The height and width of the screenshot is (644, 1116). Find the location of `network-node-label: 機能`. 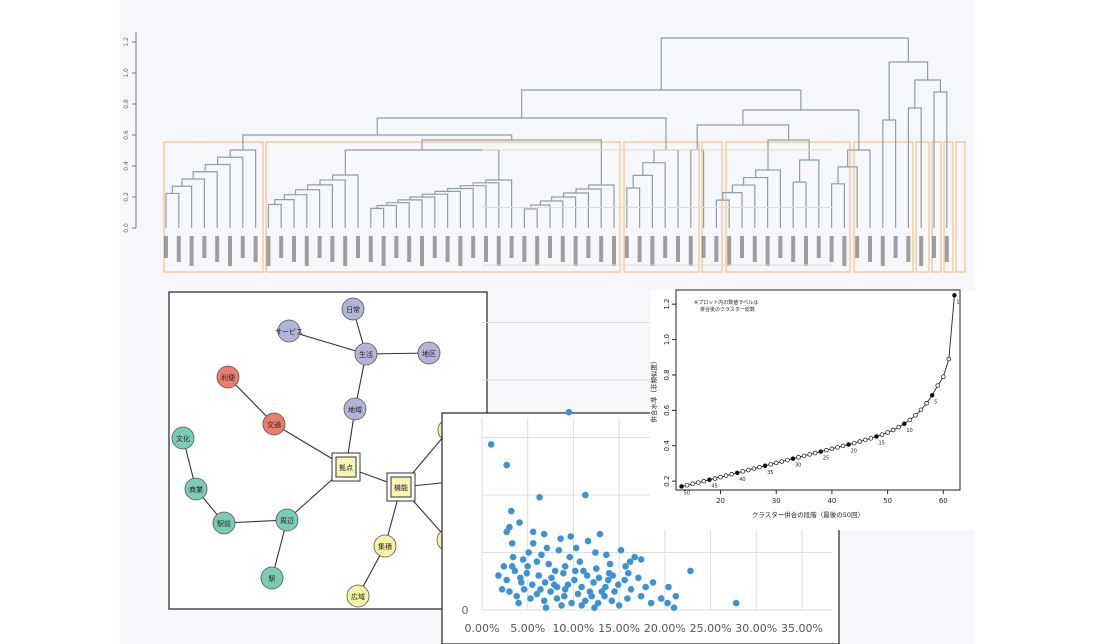

network-node-label: 機能 is located at coordinates (401, 487).